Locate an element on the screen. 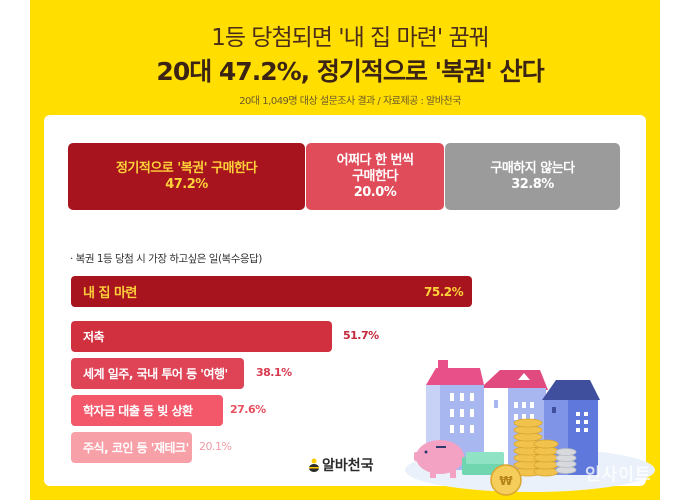 This screenshot has width=700, height=500. bar-savings: 저축 is located at coordinates (201, 336).